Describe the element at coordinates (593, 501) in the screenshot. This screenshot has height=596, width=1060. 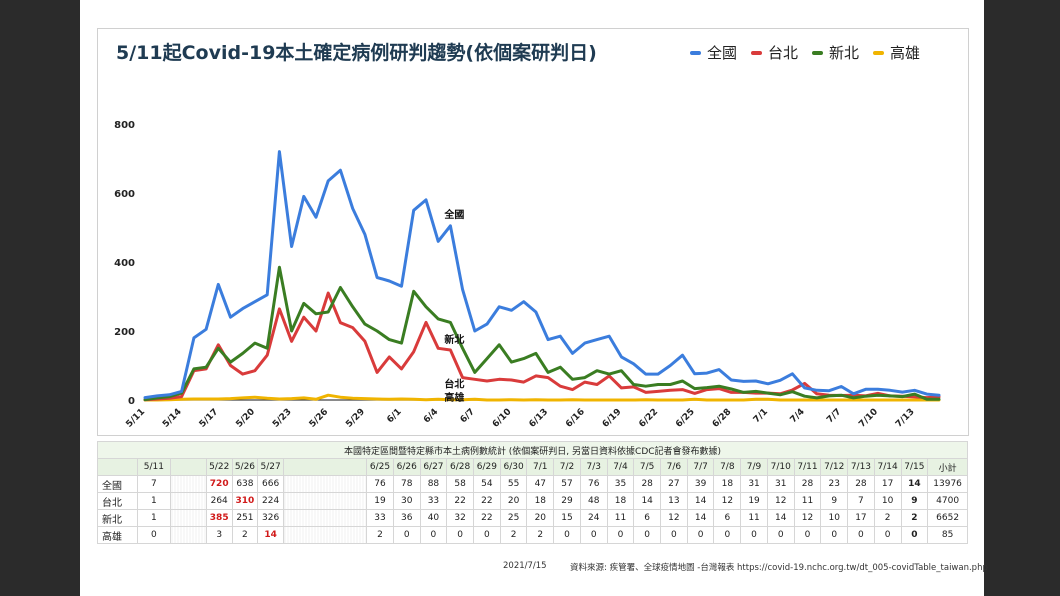
I see `table-cell: 48` at that location.